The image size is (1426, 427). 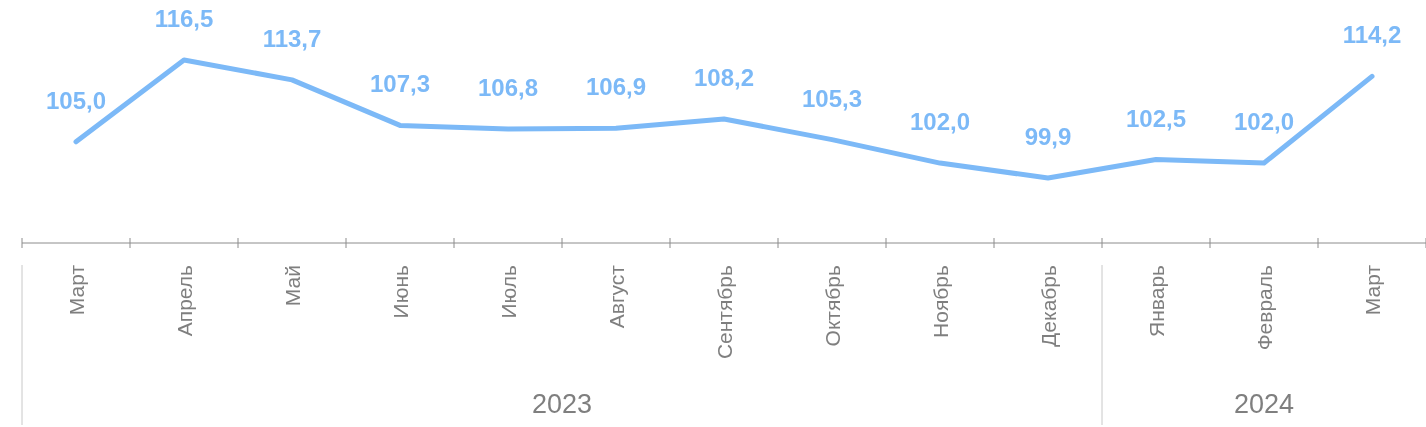 What do you see at coordinates (76, 100) in the screenshot?
I see `data-label: 105,0` at bounding box center [76, 100].